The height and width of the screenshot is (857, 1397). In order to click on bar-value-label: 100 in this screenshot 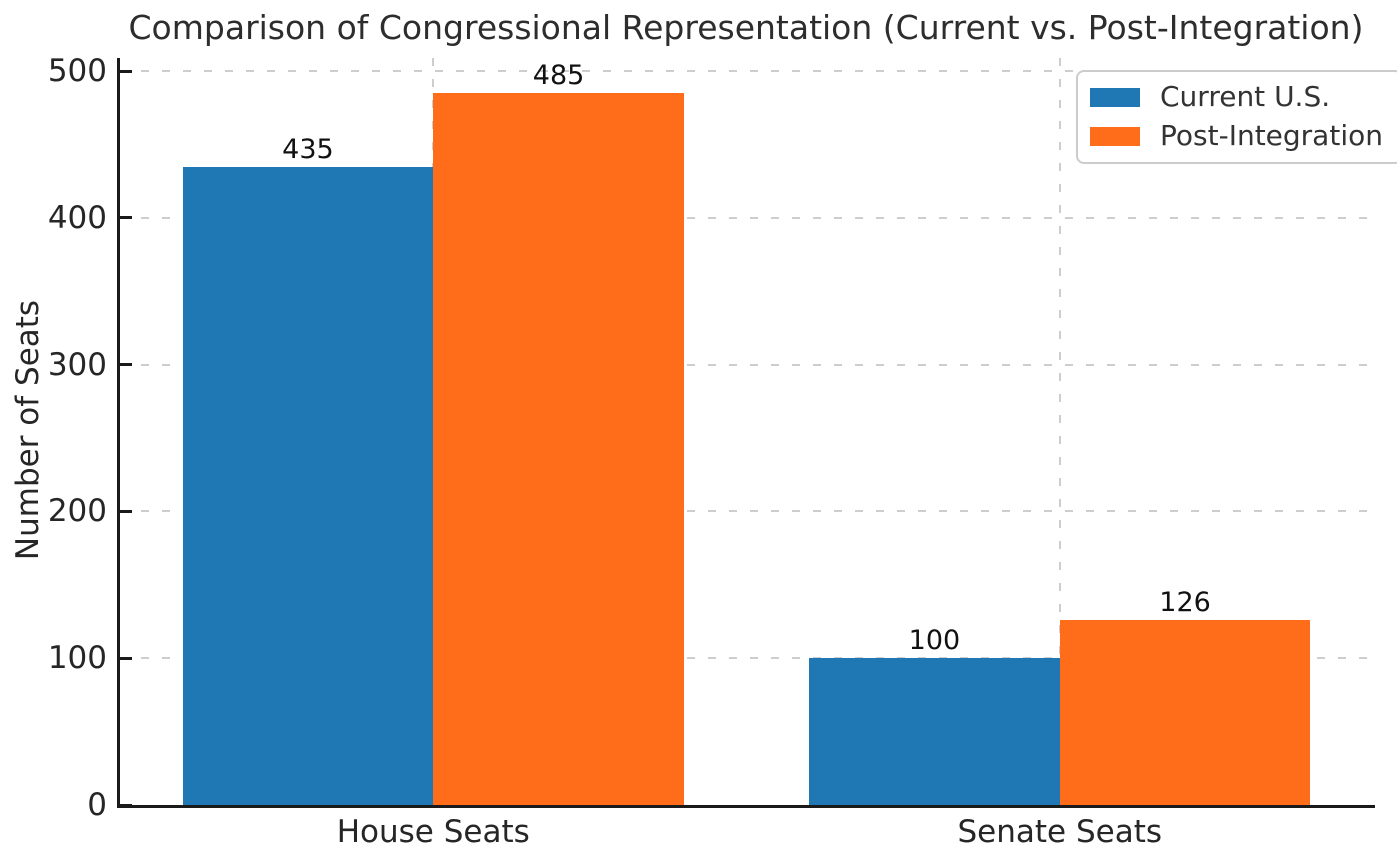, I will do `click(934, 641)`.